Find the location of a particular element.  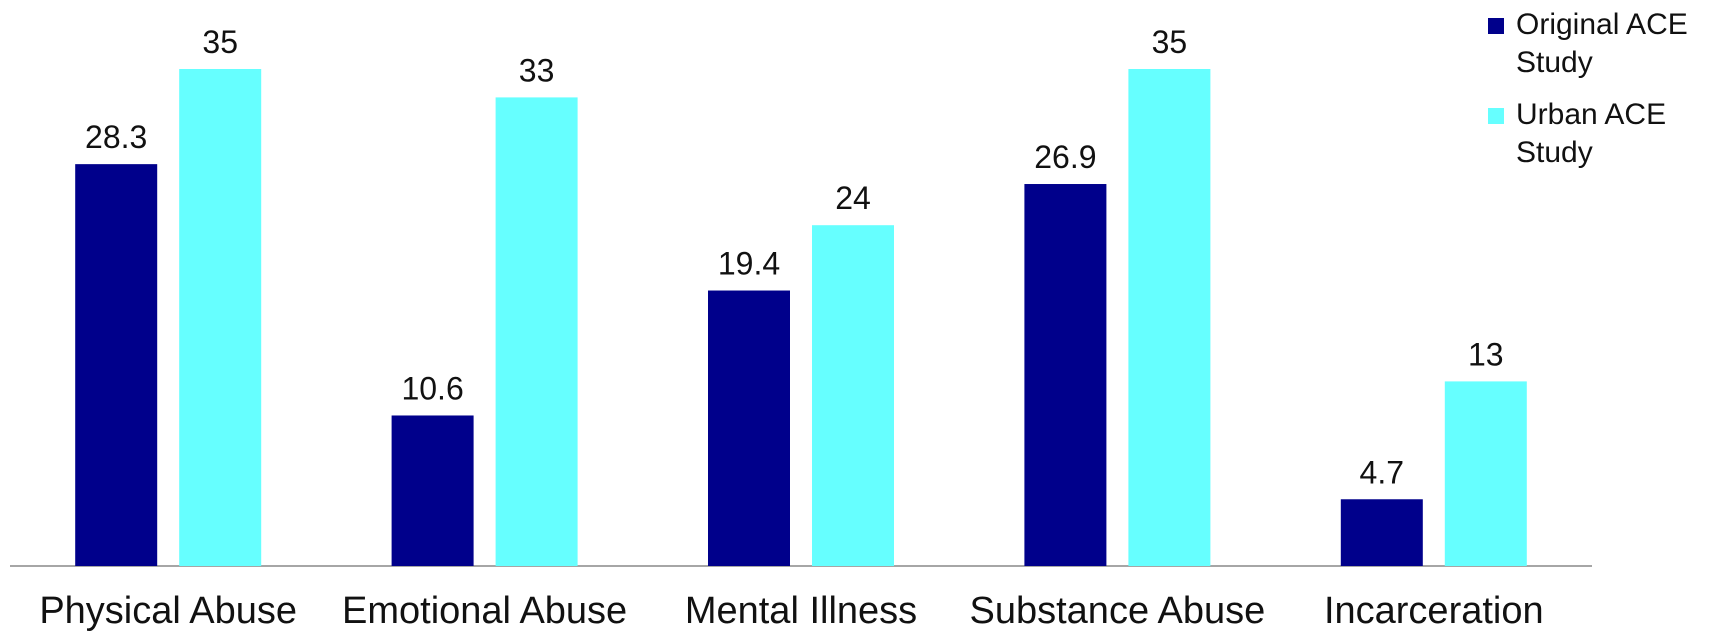

category-label-emotional-abuse: Emotional Abuse is located at coordinates (484, 611).